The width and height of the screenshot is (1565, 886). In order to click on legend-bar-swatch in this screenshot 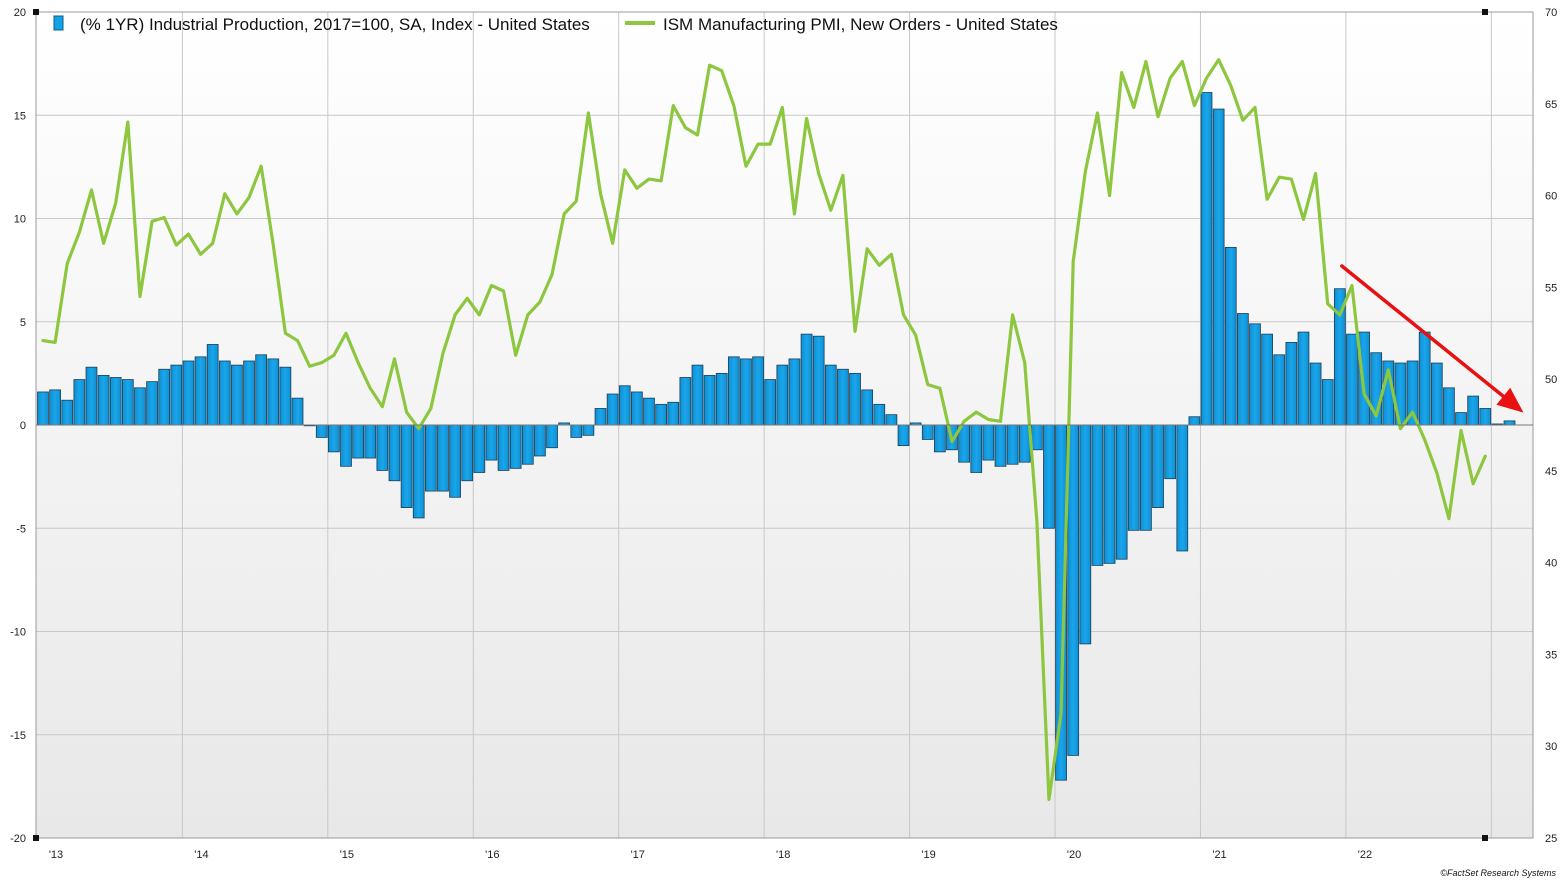, I will do `click(58, 23)`.